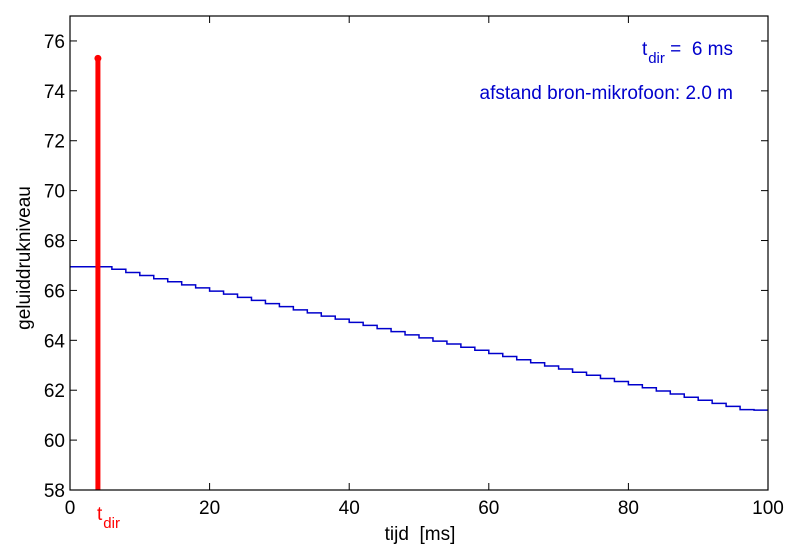  What do you see at coordinates (24, 258) in the screenshot?
I see `y-axis-label: geluiddrukniveau` at bounding box center [24, 258].